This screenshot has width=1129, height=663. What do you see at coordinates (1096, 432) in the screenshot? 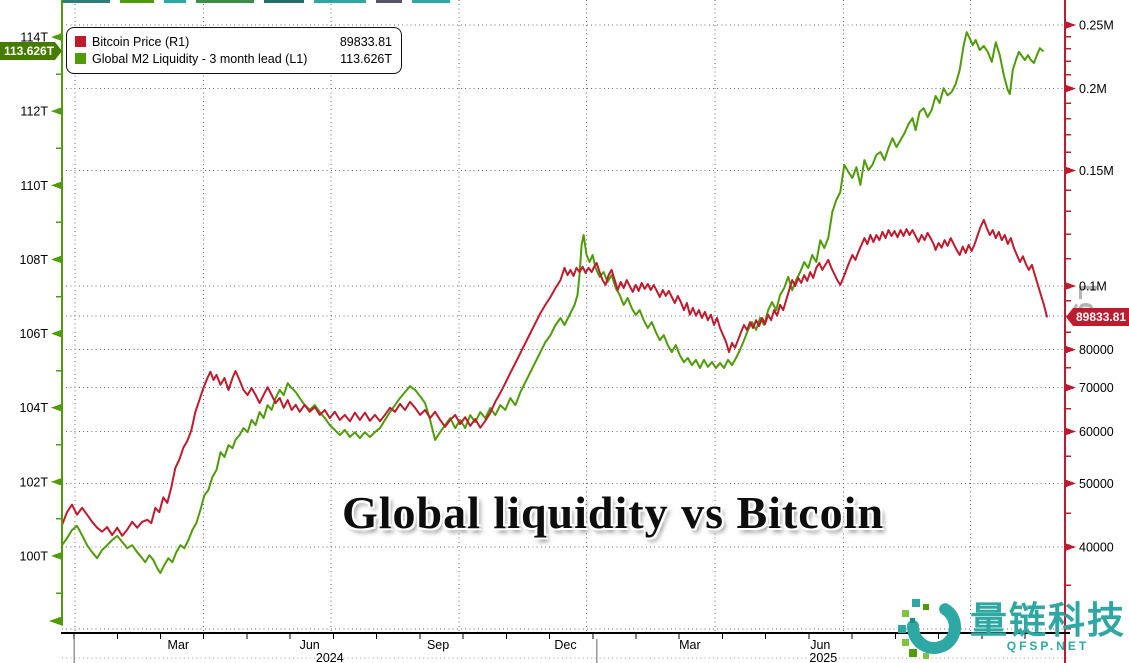
I see `right-axis-tick-label: 60000` at bounding box center [1096, 432].